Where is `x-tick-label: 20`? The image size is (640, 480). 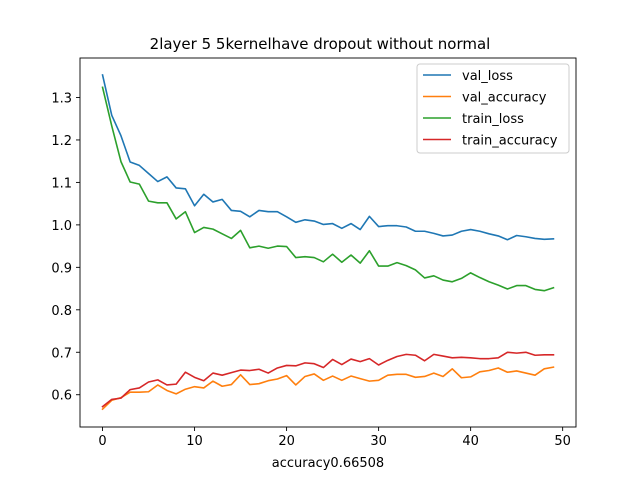 x-tick-label: 20 is located at coordinates (286, 441).